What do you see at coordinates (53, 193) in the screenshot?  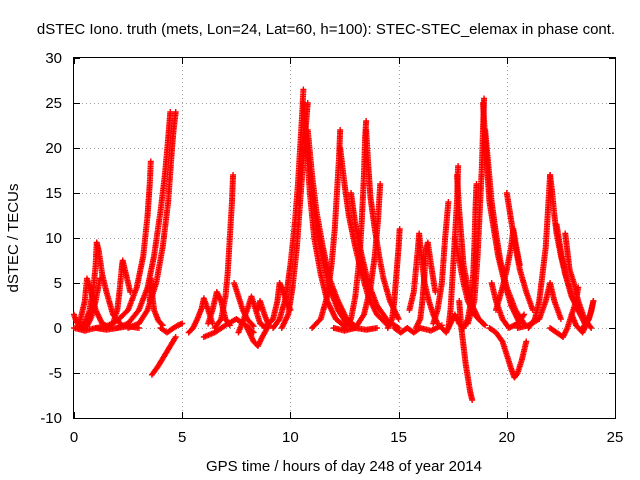 I see `y-tick-label: 15` at bounding box center [53, 193].